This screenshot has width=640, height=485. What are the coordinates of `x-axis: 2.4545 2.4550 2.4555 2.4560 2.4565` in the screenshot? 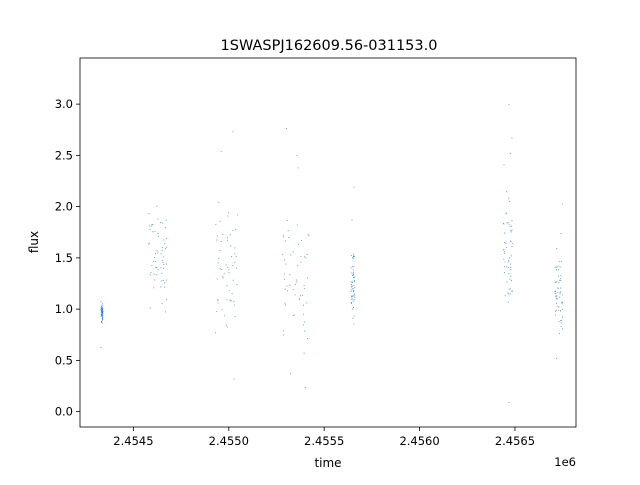 It's located at (324, 437).